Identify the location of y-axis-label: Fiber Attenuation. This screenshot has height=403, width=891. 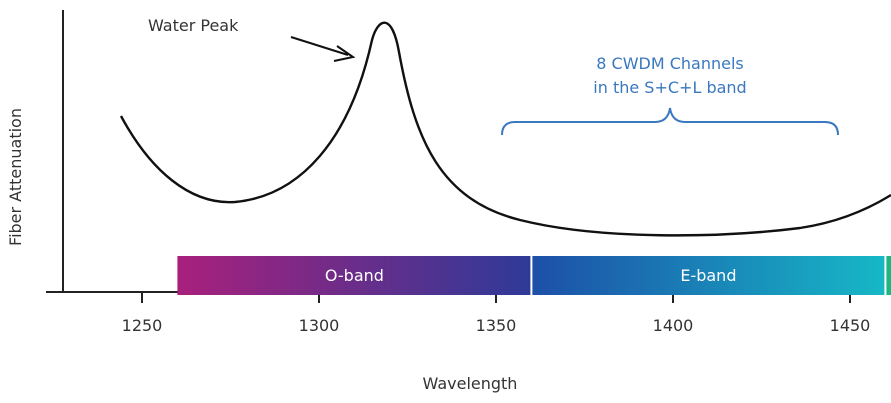
(15, 177).